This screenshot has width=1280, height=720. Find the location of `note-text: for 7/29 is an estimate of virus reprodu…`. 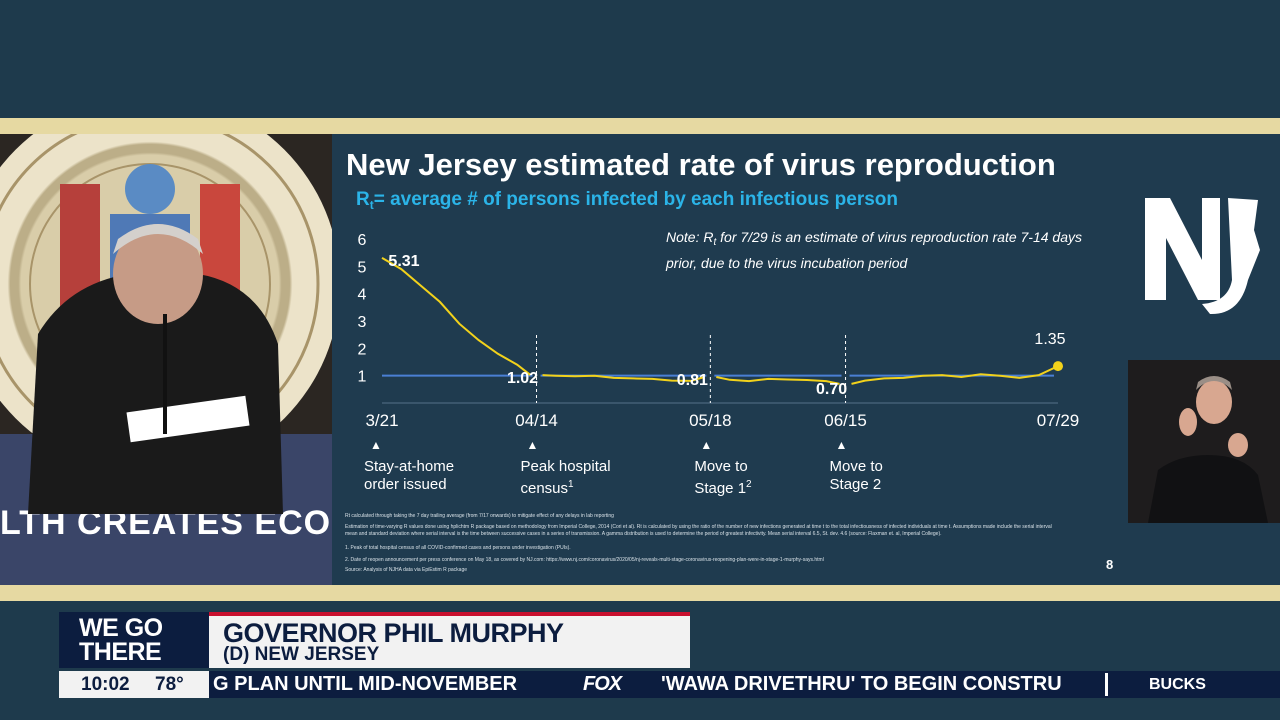

note-text: for 7/29 is an estimate of virus reprodu… is located at coordinates (874, 250).